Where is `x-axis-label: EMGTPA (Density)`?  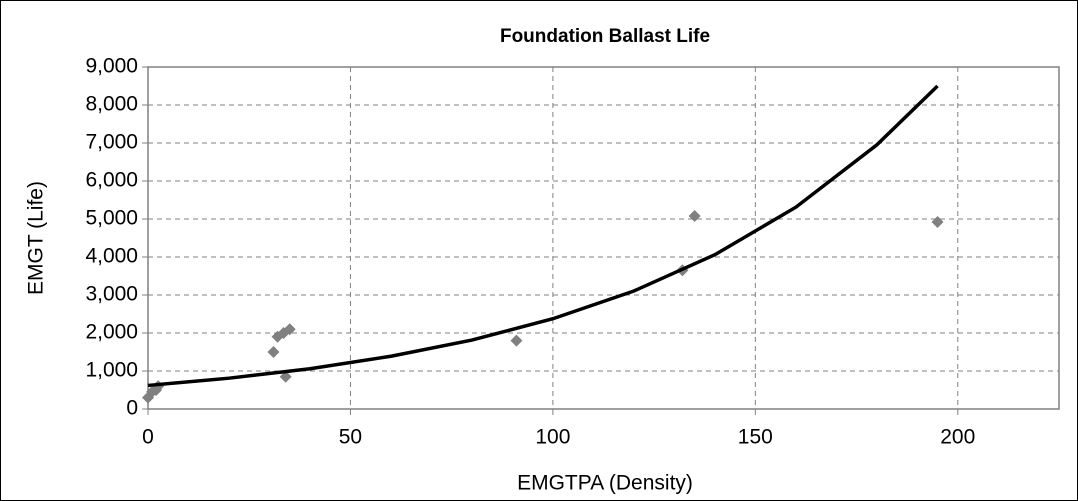 x-axis-label: EMGTPA (Density) is located at coordinates (605, 483).